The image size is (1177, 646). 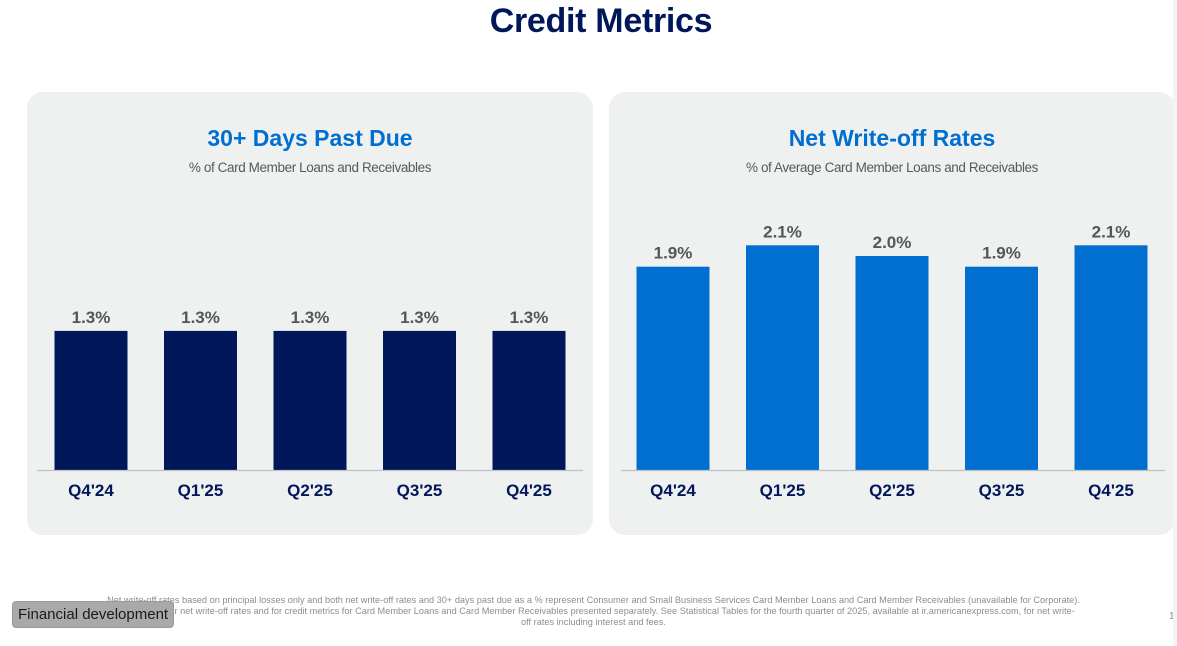 What do you see at coordinates (892, 242) in the screenshot?
I see `data-label: 2.0%` at bounding box center [892, 242].